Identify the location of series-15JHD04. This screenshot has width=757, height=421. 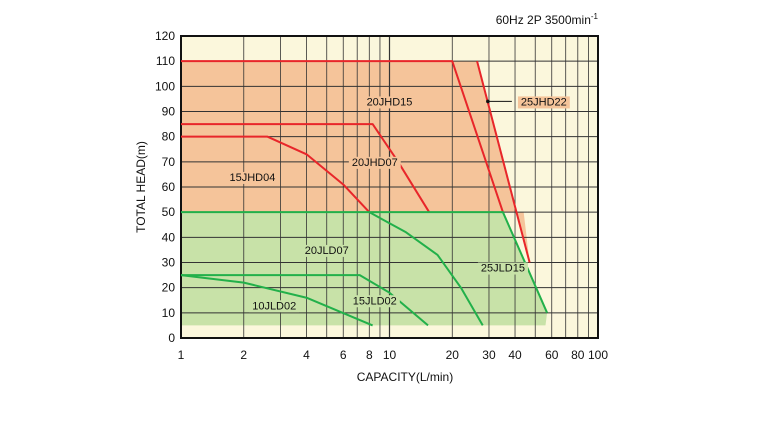
(276, 174).